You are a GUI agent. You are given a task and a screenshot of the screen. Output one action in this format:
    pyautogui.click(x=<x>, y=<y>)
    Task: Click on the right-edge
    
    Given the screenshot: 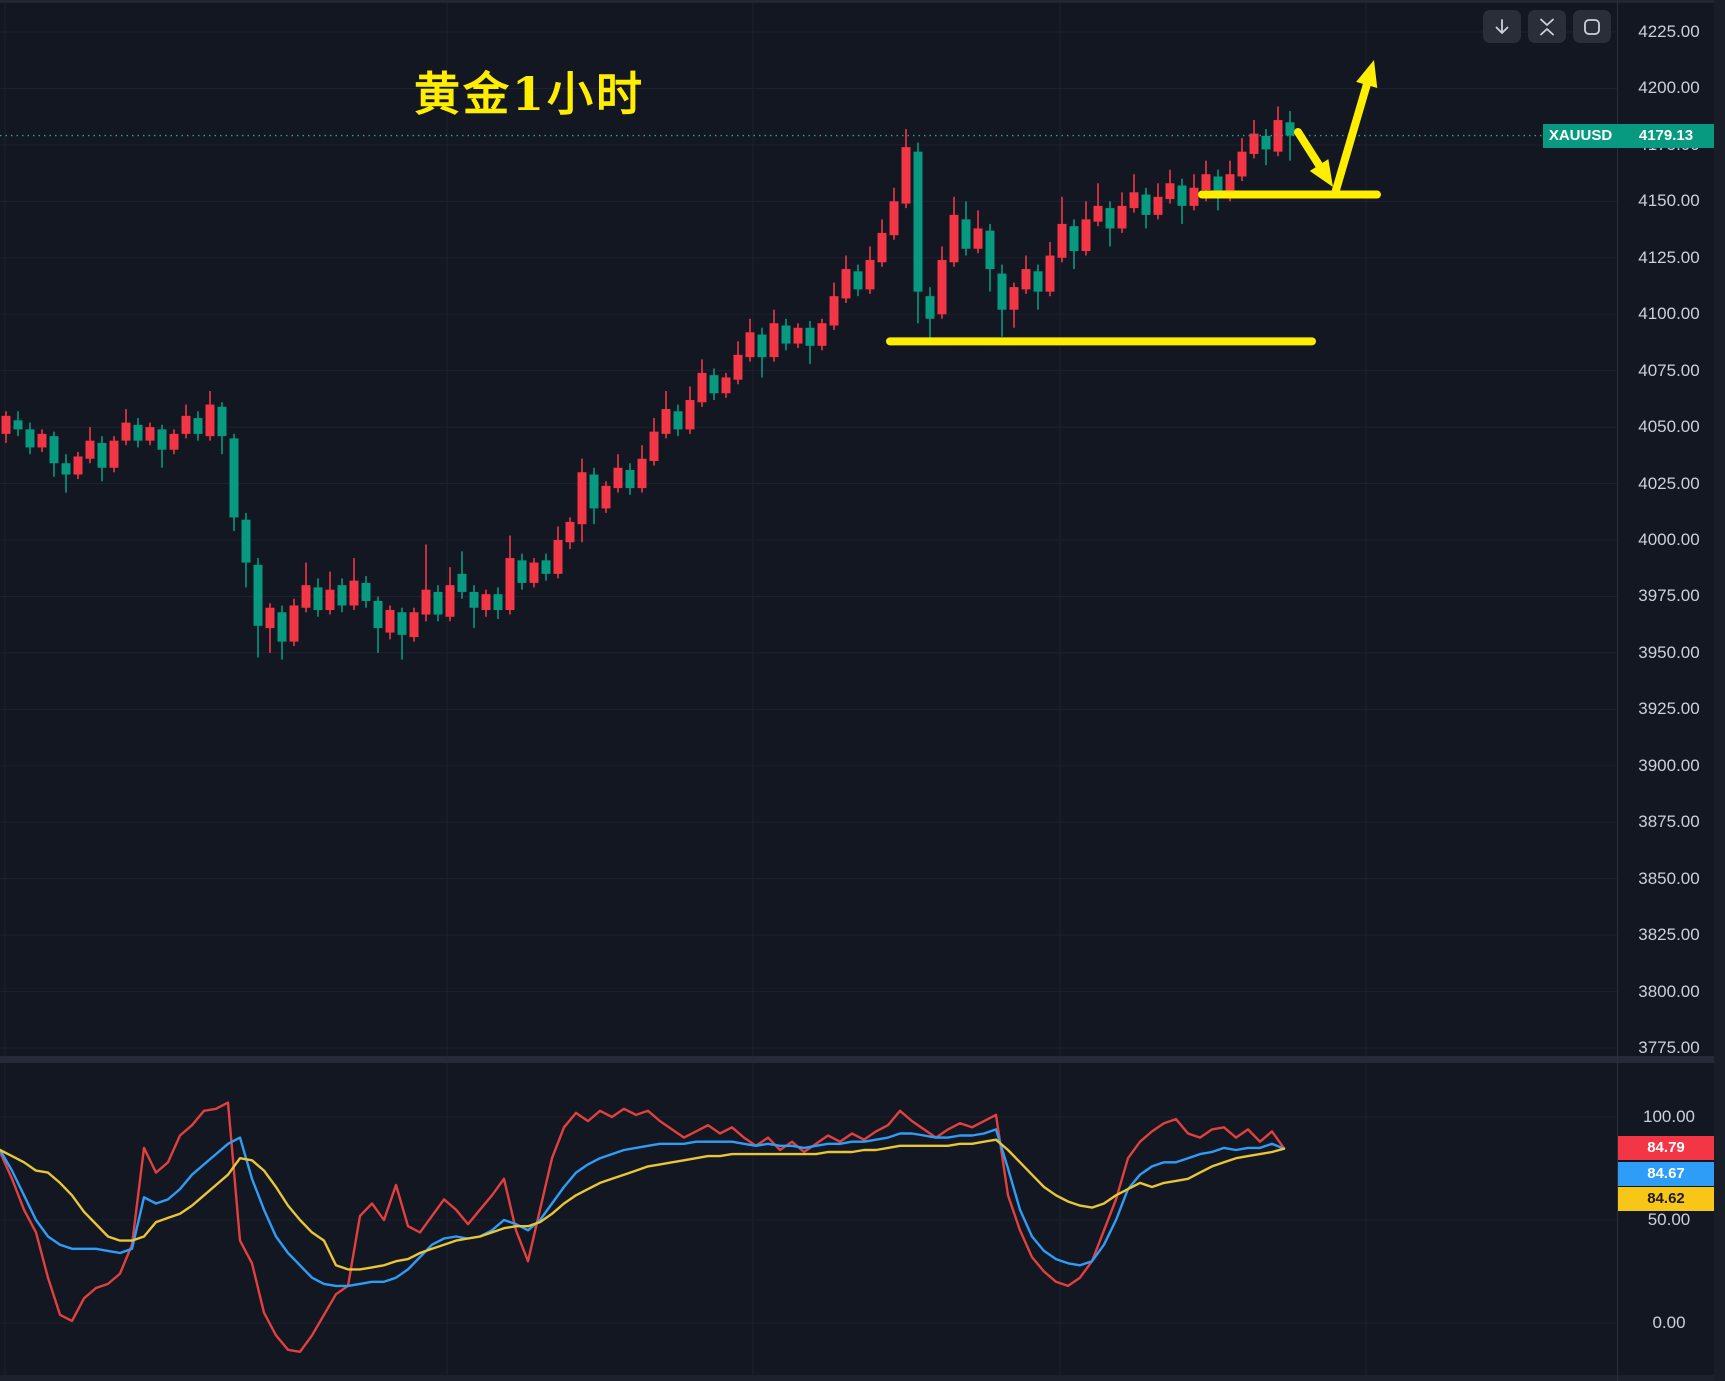 What is the action you would take?
    pyautogui.click(x=1719, y=690)
    